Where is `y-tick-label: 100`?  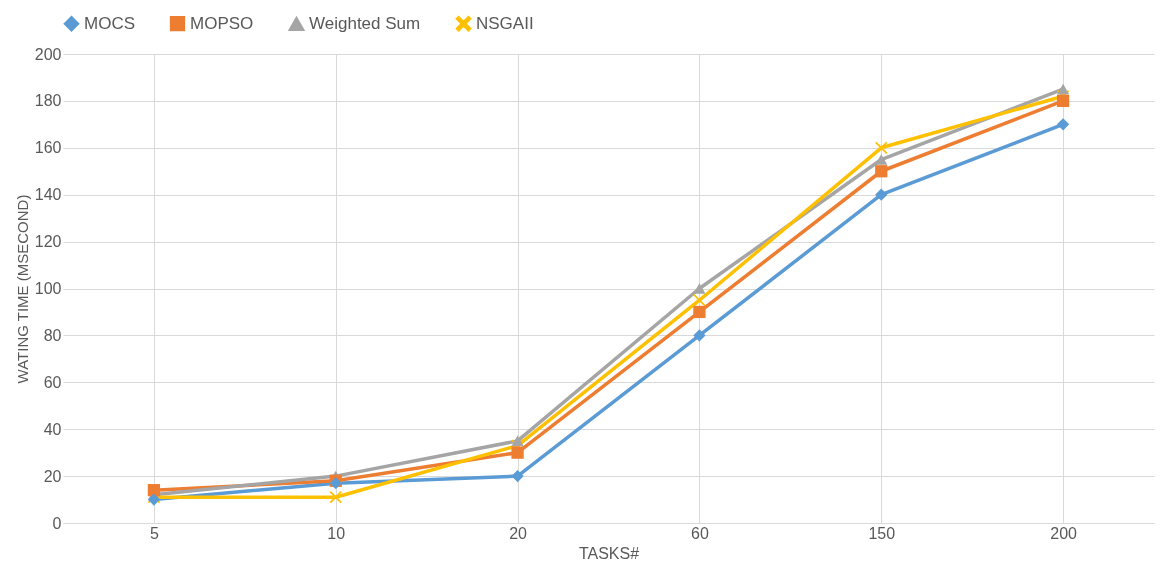
y-tick-label: 100 is located at coordinates (48, 288).